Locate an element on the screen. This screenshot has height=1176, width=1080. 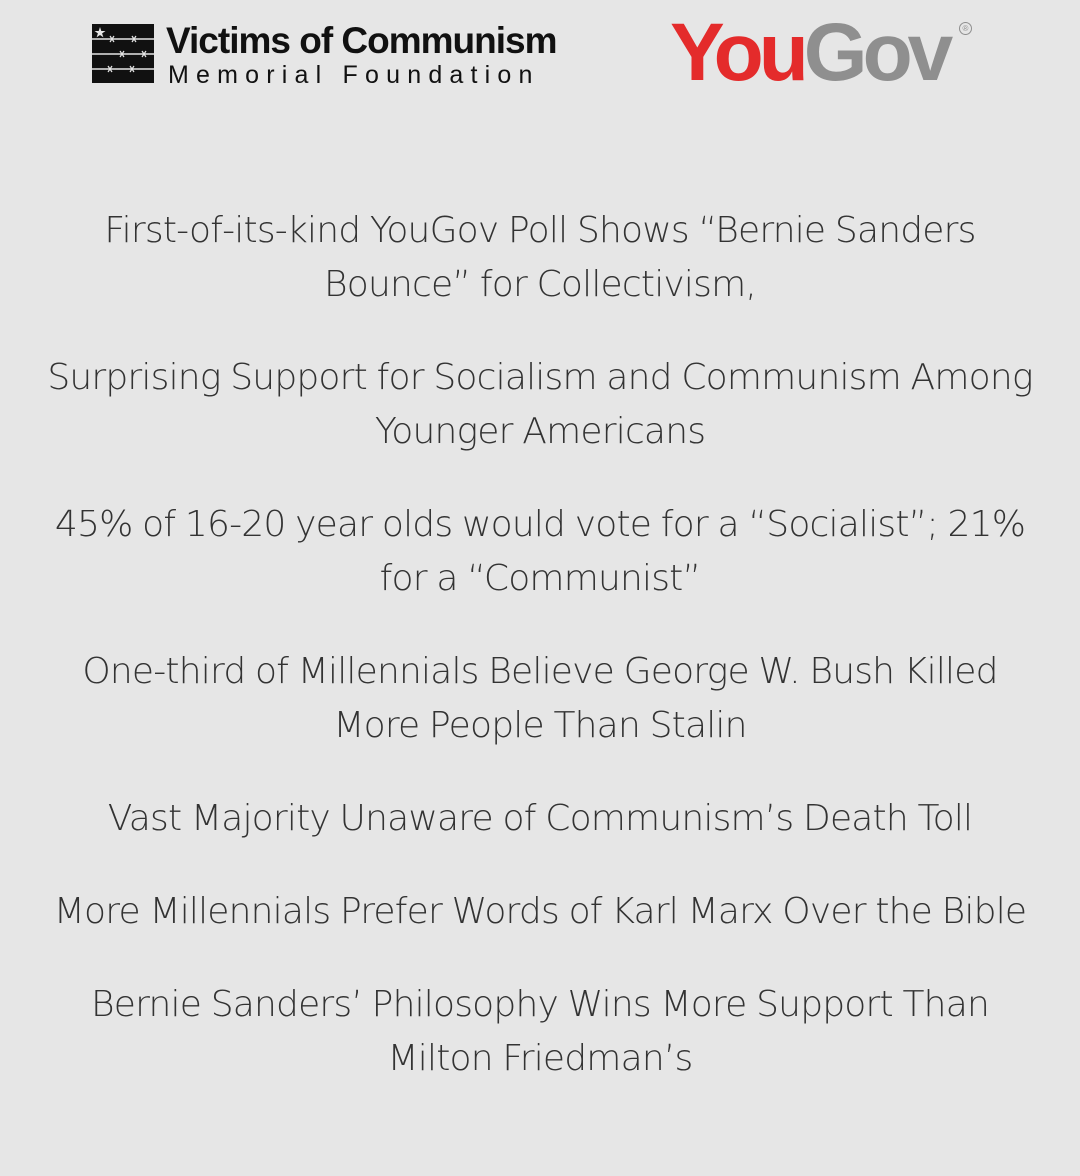
yougov-logo: YouGov ® is located at coordinates (830, 53).